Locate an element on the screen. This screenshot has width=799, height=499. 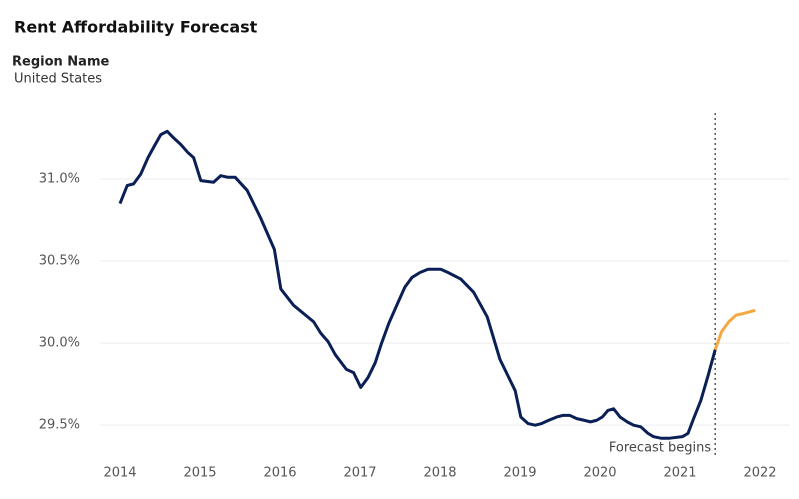
chart-title: Rent Affordability Forecast is located at coordinates (136, 27).